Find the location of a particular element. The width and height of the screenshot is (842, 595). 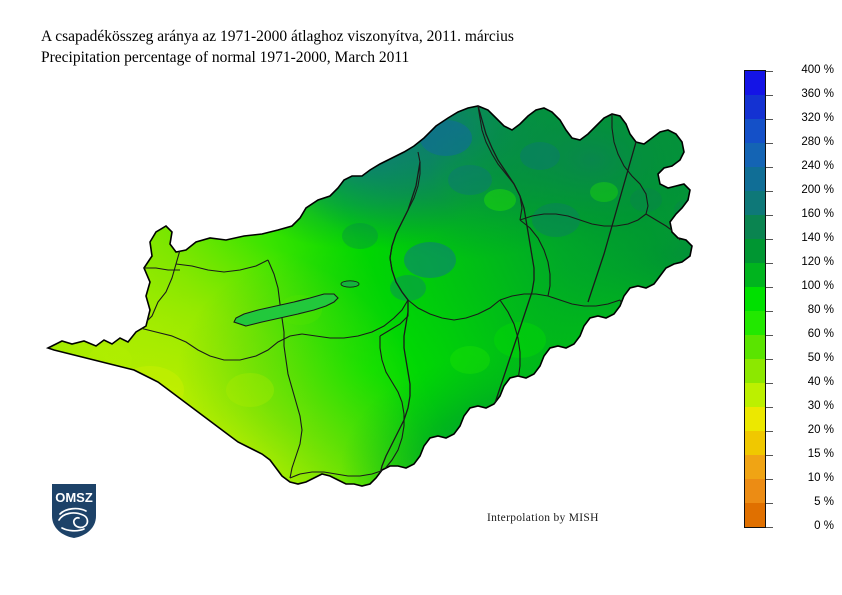

legend-label-10: 80 % is located at coordinates (820, 310).